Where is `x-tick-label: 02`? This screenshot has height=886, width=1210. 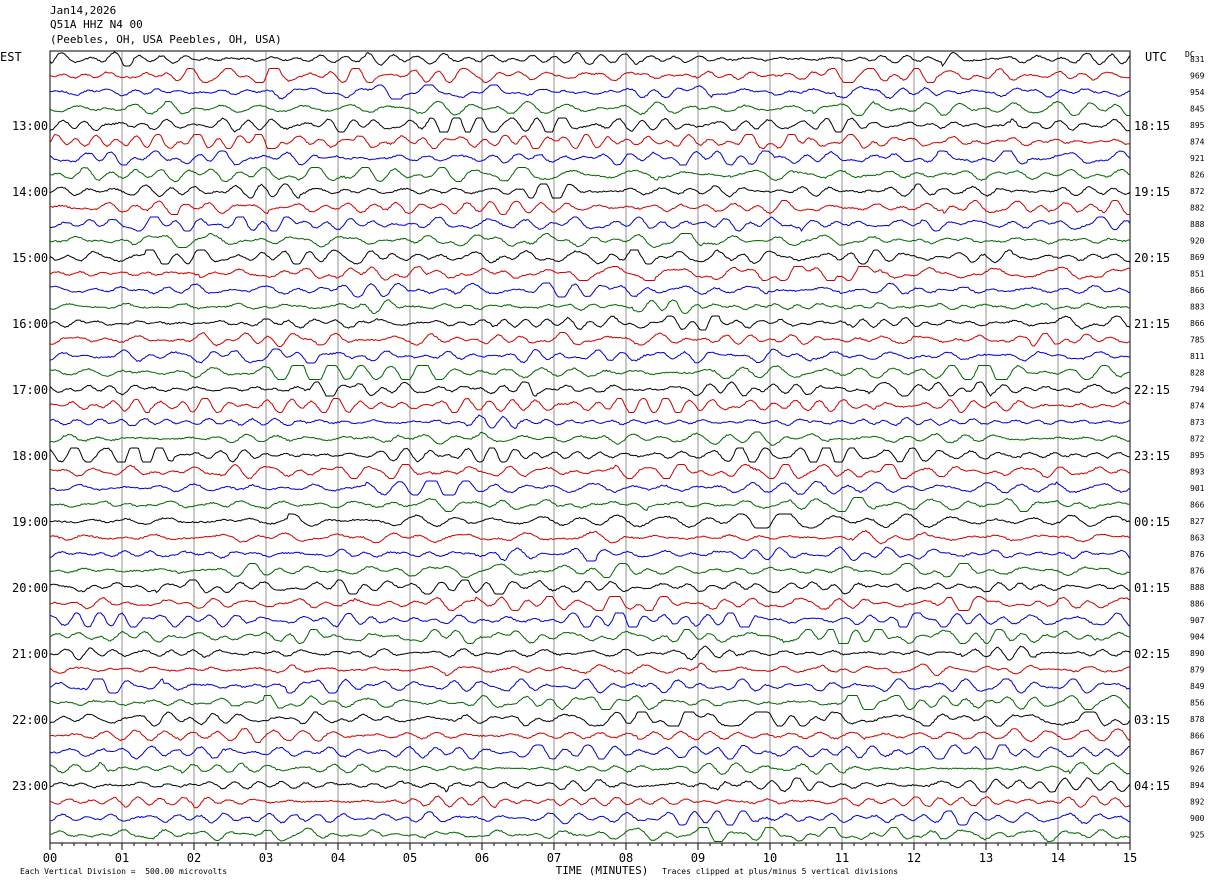 x-tick-label: 02 is located at coordinates (194, 858).